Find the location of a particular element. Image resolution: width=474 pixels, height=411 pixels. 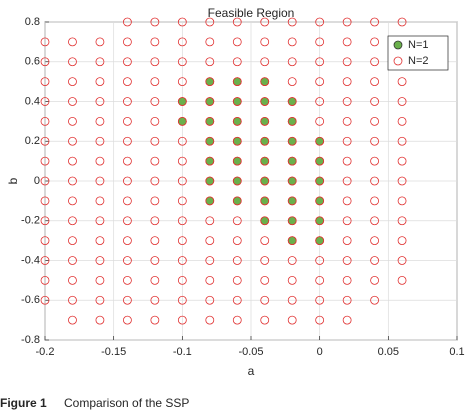

x-tick-label: -0.15 is located at coordinates (113, 352).